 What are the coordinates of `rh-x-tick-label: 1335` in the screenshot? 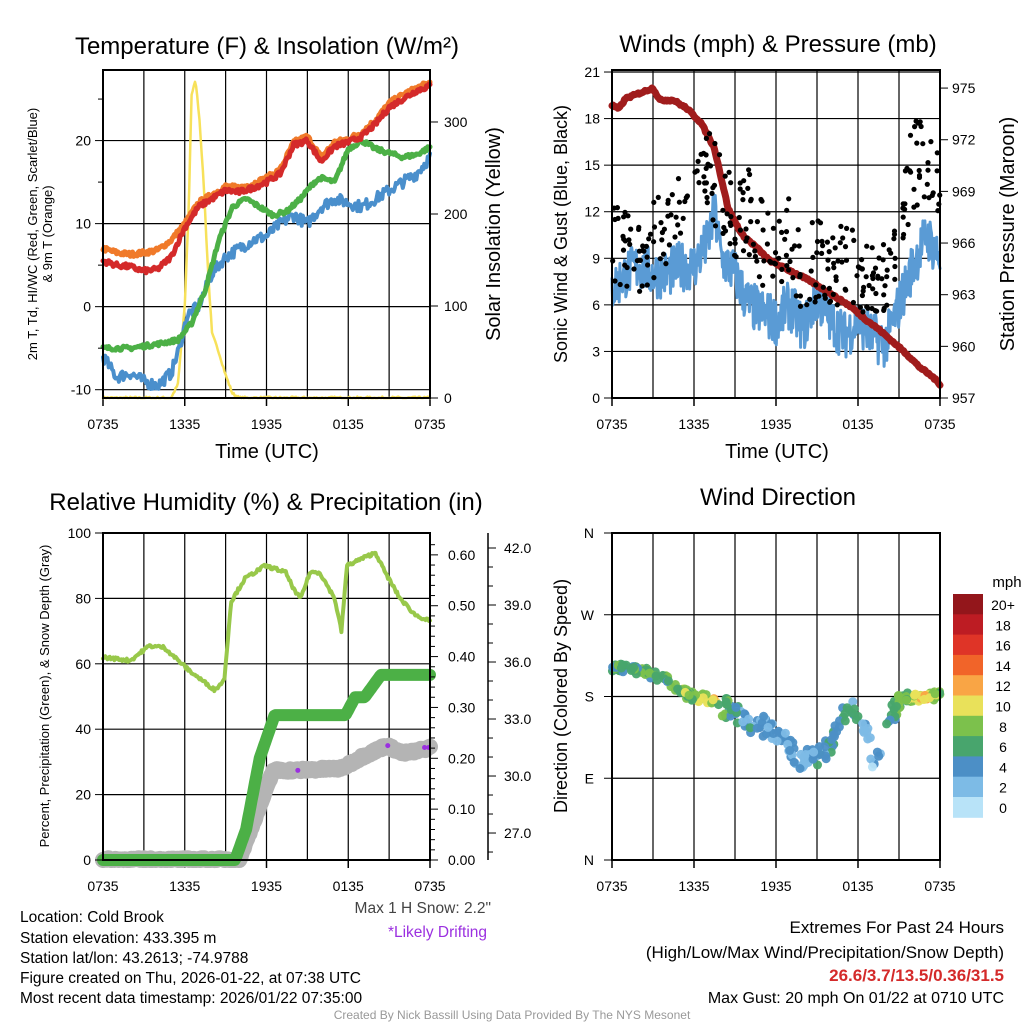 It's located at (184, 886).